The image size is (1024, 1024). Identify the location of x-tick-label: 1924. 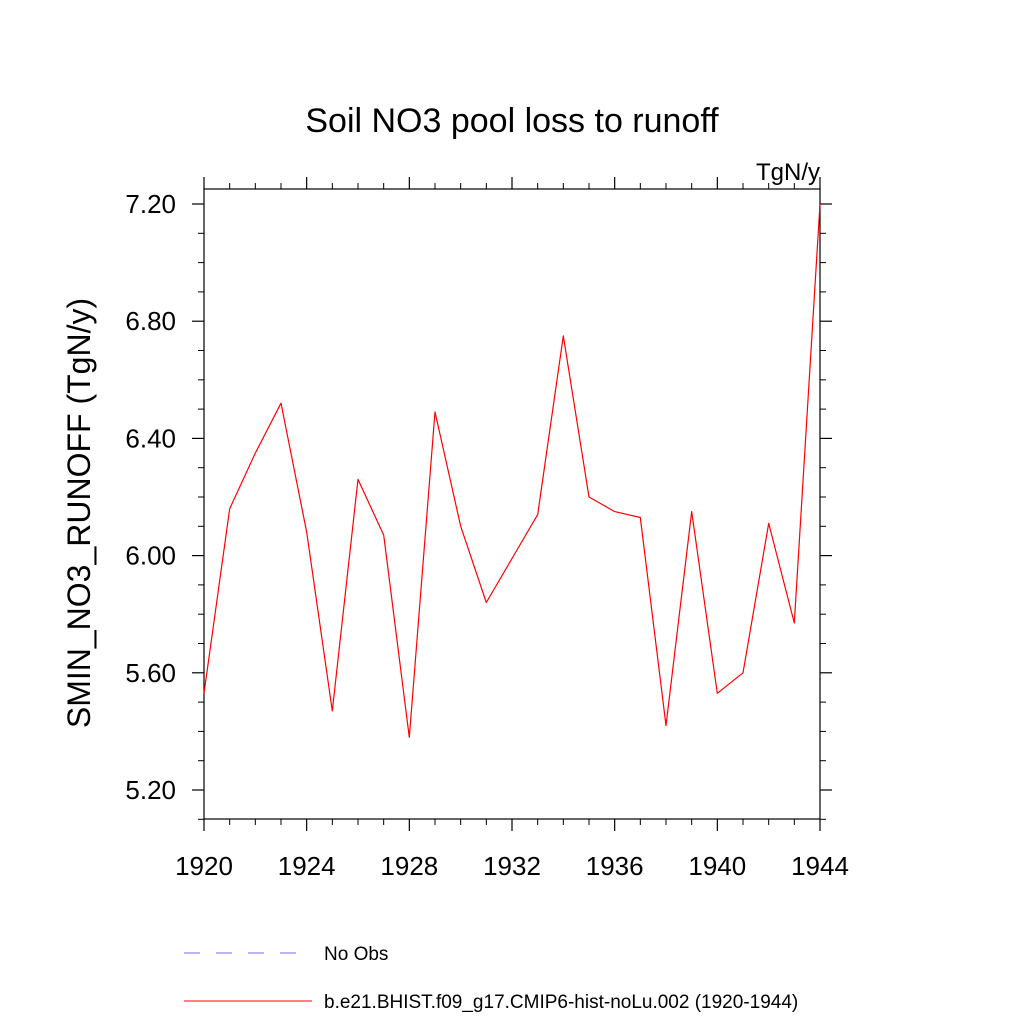
(307, 866).